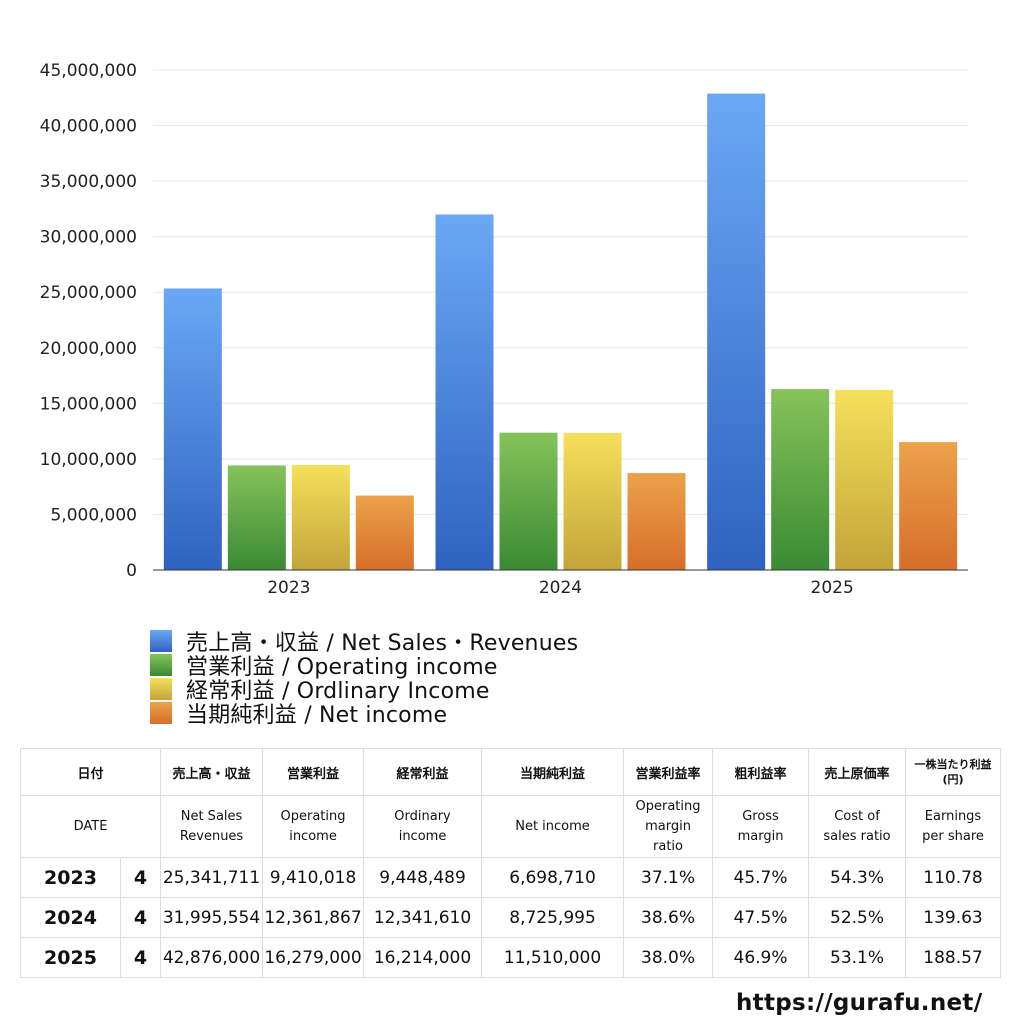 The width and height of the screenshot is (1024, 1024). What do you see at coordinates (90, 826) in the screenshot?
I see `header-date-en: DATE` at bounding box center [90, 826].